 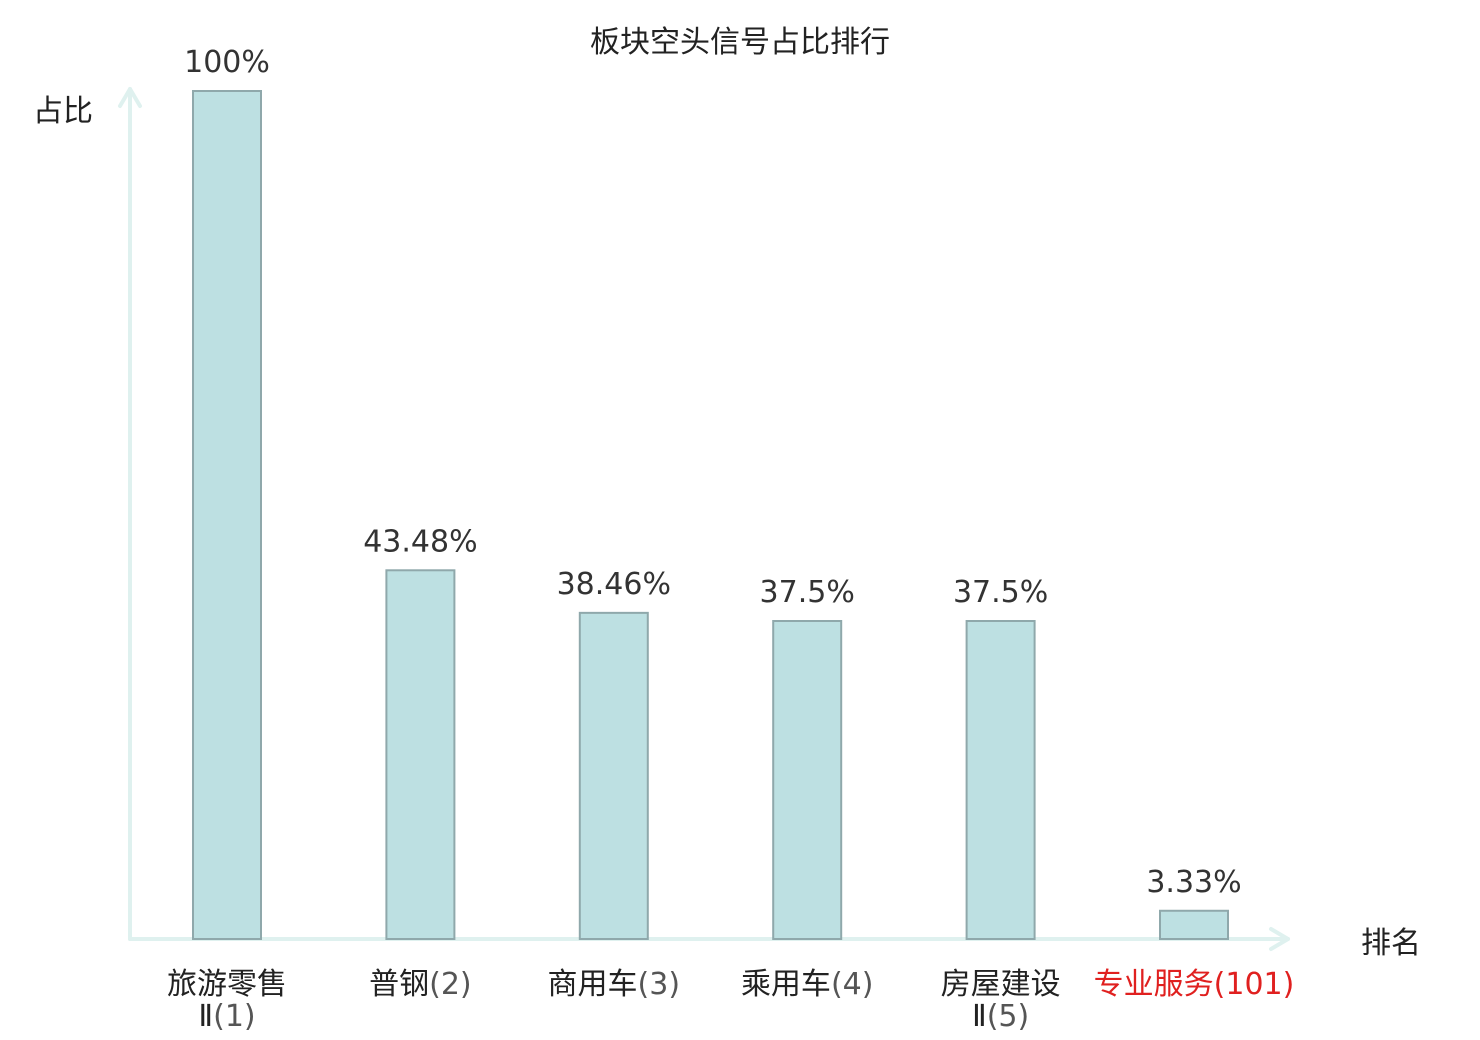 I want to click on category-rank: (5), so click(x=1008, y=1016).